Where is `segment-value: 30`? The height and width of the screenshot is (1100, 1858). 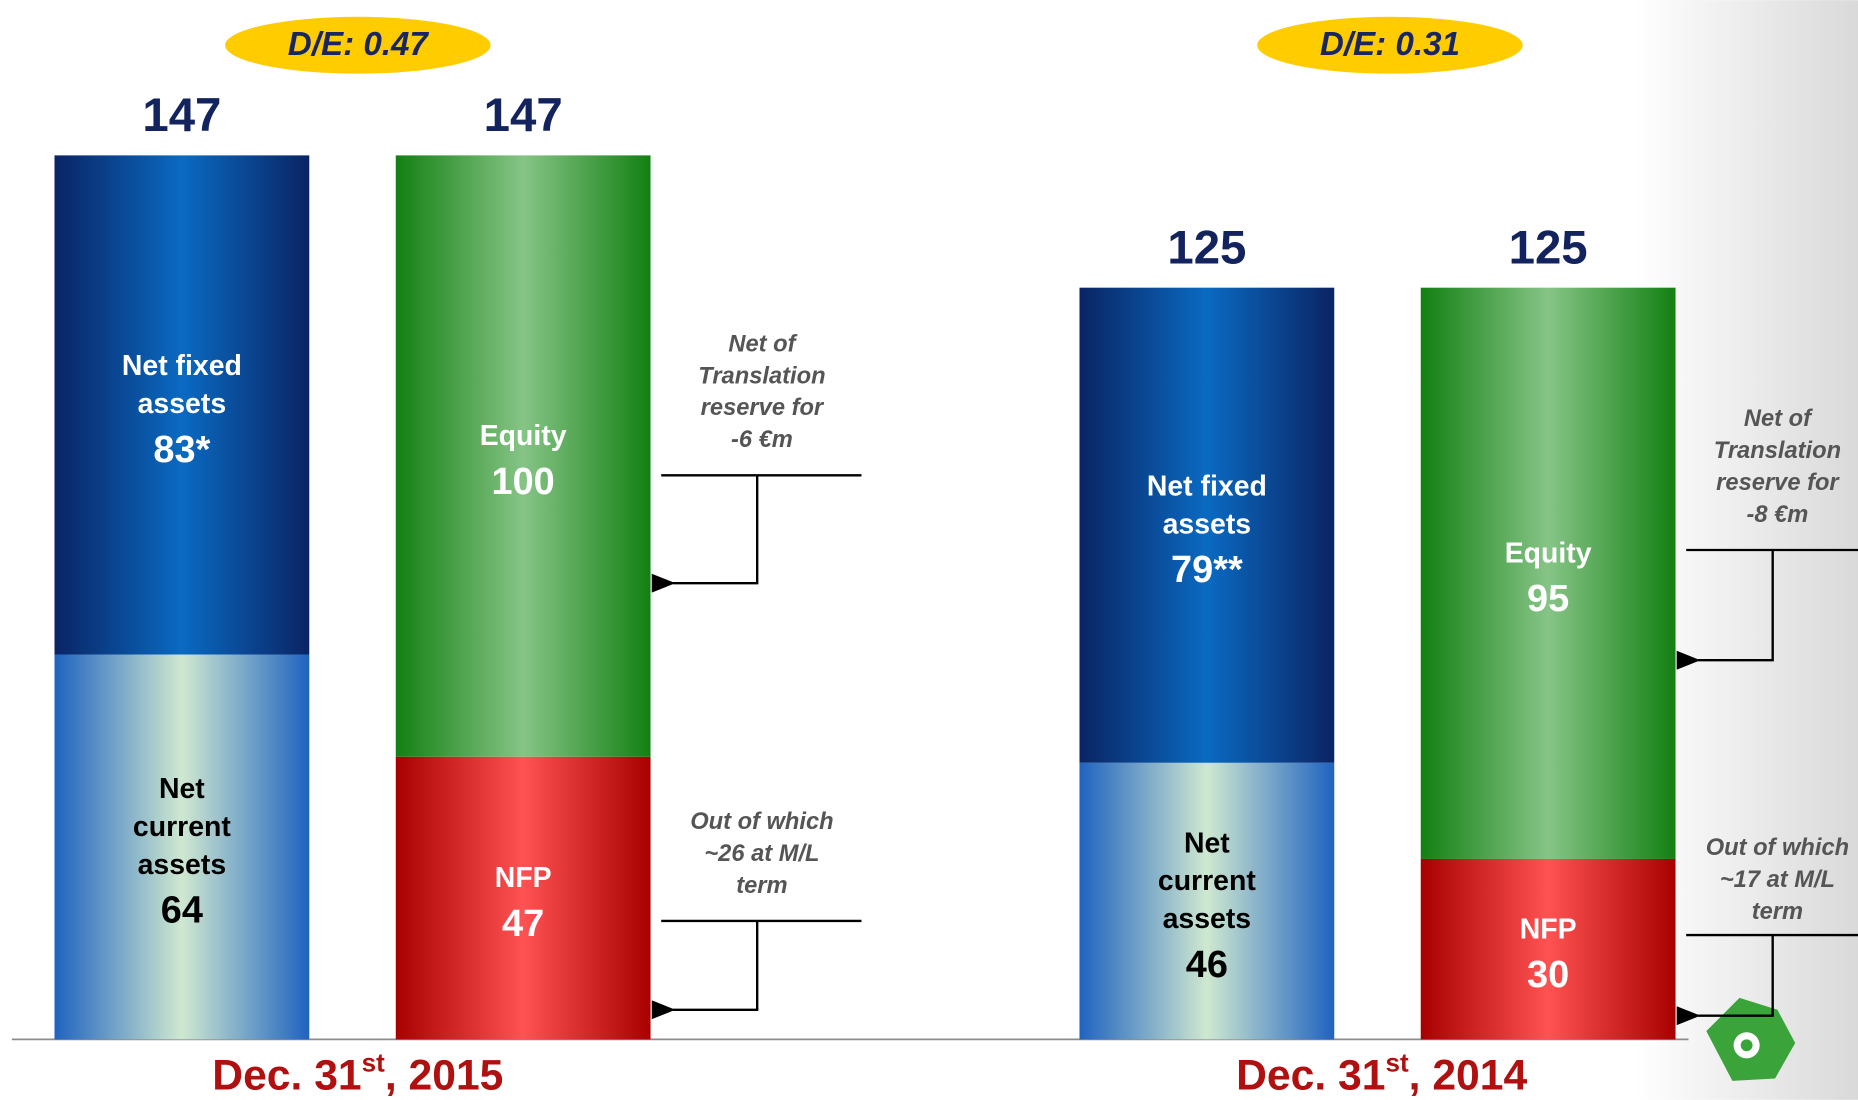
segment-value: 30 is located at coordinates (1548, 975).